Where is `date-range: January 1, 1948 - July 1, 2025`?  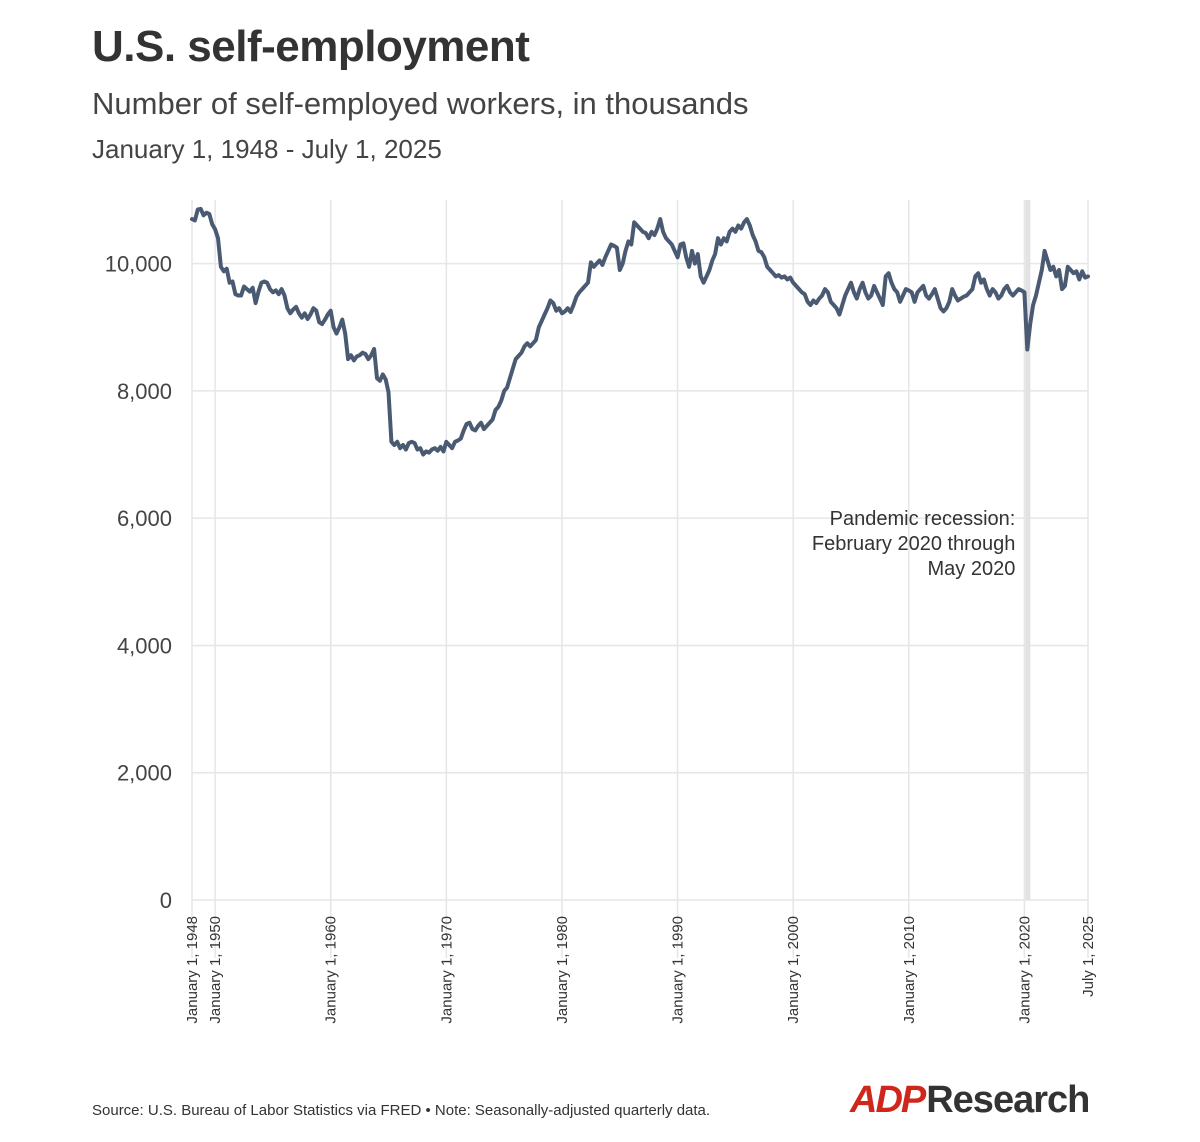
date-range: January 1, 1948 - July 1, 2025 is located at coordinates (267, 149).